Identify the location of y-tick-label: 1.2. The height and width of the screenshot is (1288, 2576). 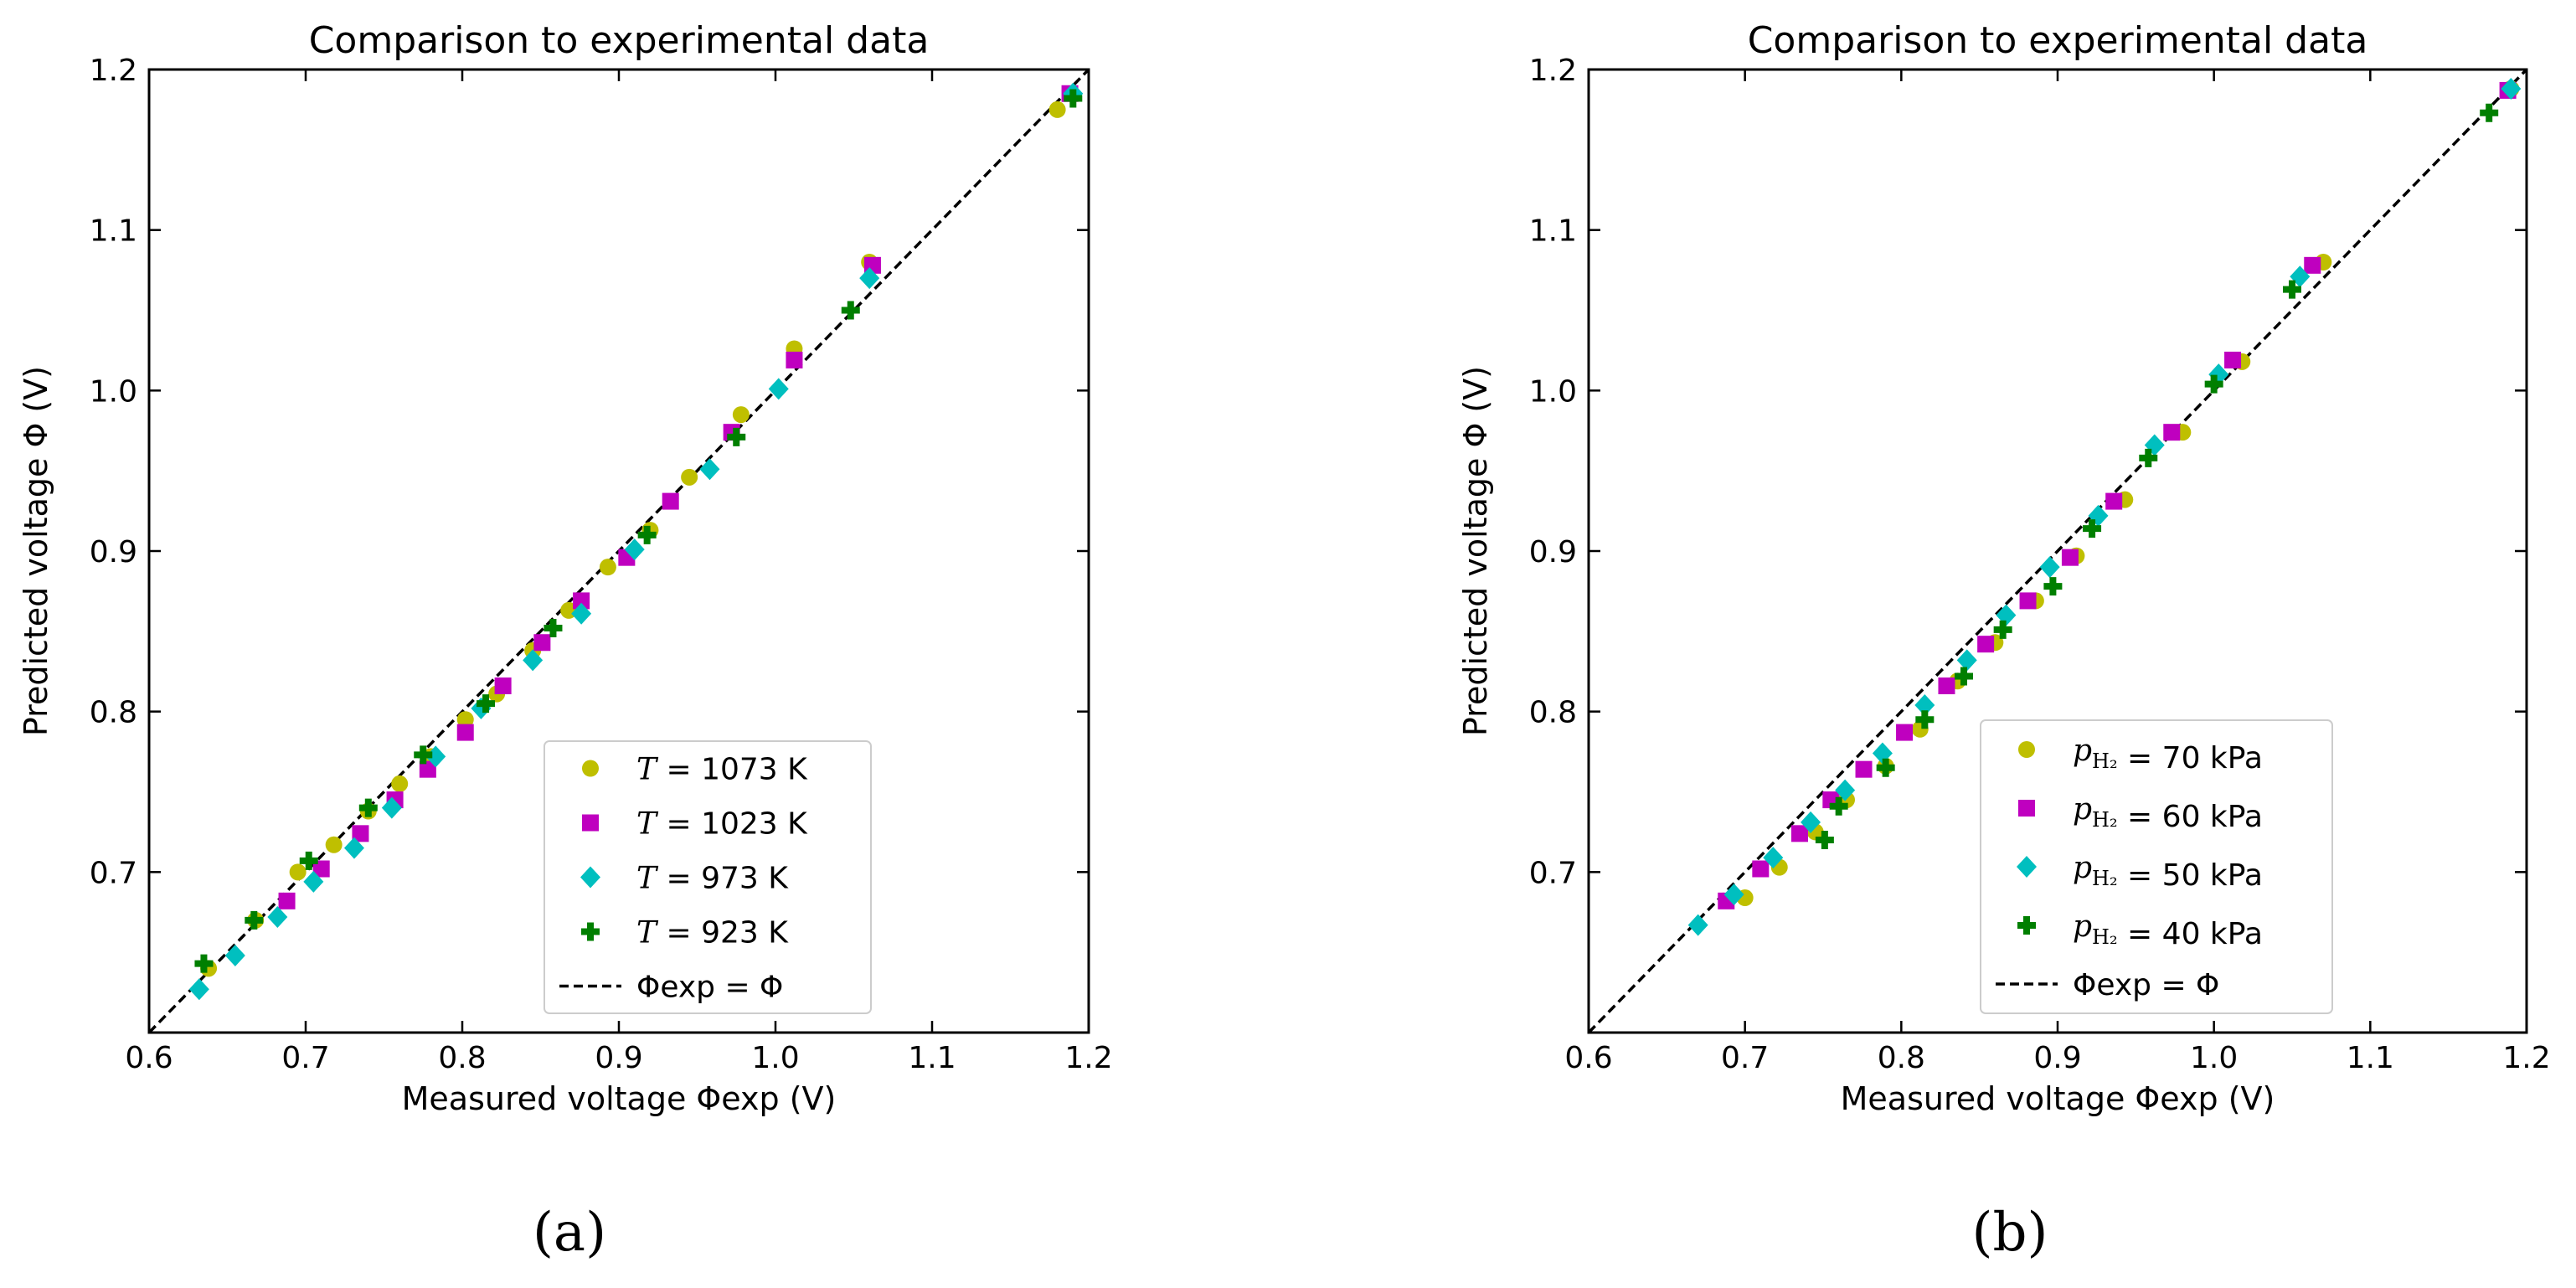
(113, 71).